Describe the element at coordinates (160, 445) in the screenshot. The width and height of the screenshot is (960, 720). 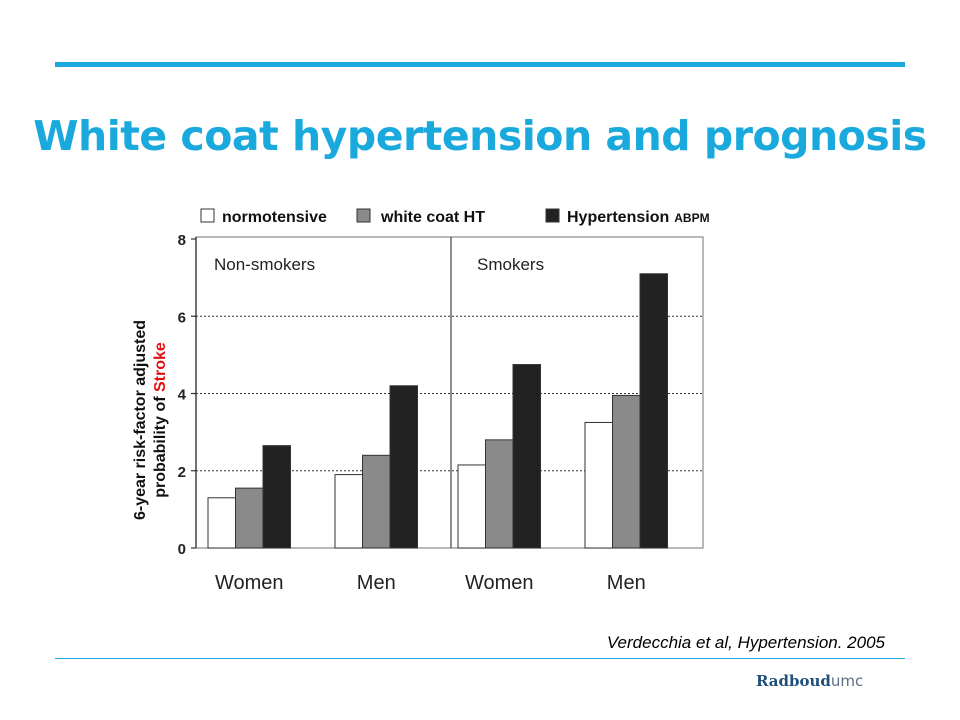
I see `y-axis-label-prefix: probability of` at that location.